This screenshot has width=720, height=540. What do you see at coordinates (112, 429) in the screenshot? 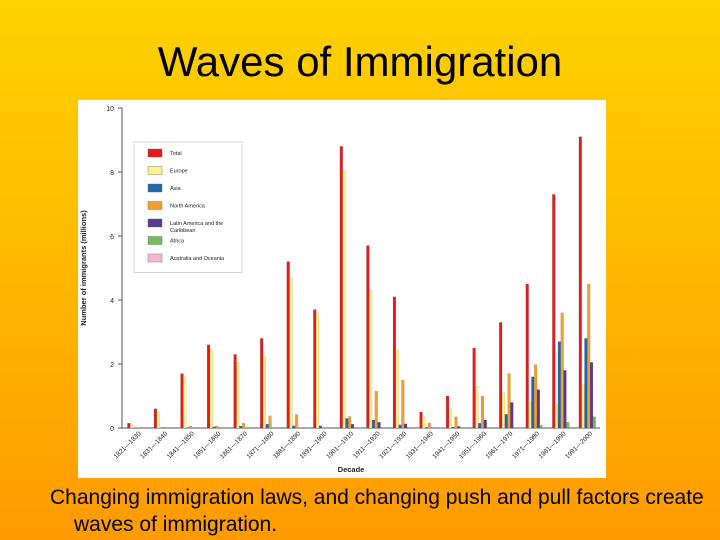
I see `y-tick-label: 0` at bounding box center [112, 429].